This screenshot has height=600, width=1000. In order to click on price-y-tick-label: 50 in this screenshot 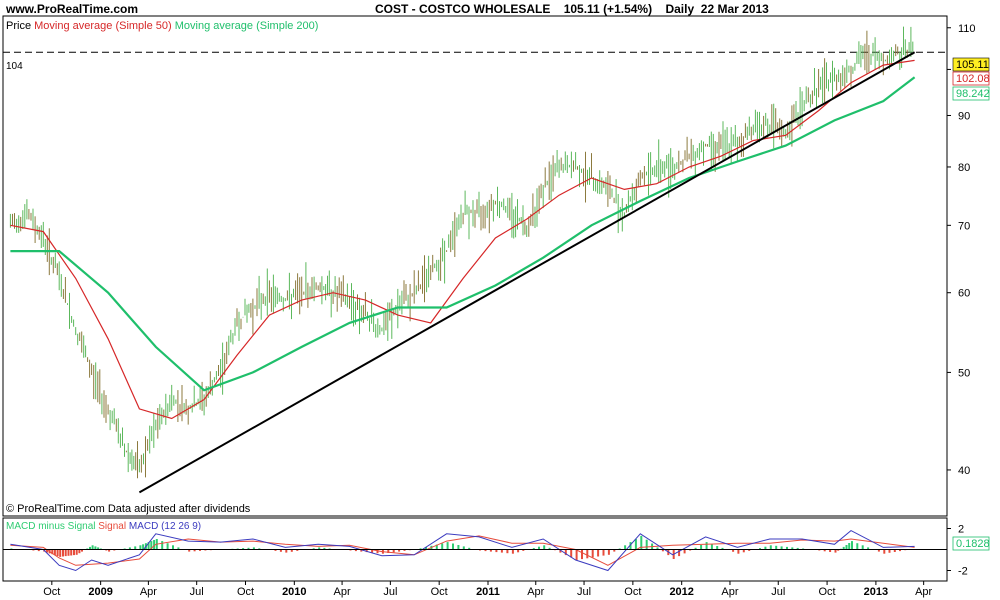, I will do `click(964, 373)`.